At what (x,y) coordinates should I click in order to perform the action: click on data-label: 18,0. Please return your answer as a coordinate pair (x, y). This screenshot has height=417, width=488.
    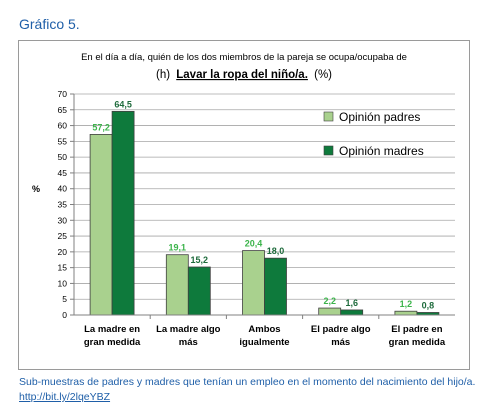
    Looking at the image, I should click on (276, 251).